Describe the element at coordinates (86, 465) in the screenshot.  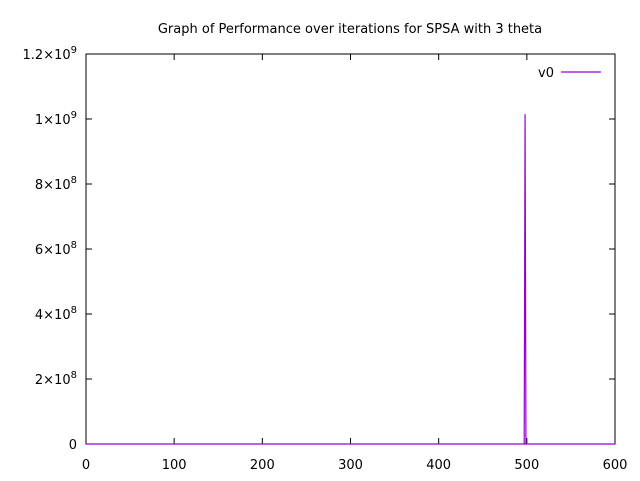
I see `x-tick-label: 0` at that location.